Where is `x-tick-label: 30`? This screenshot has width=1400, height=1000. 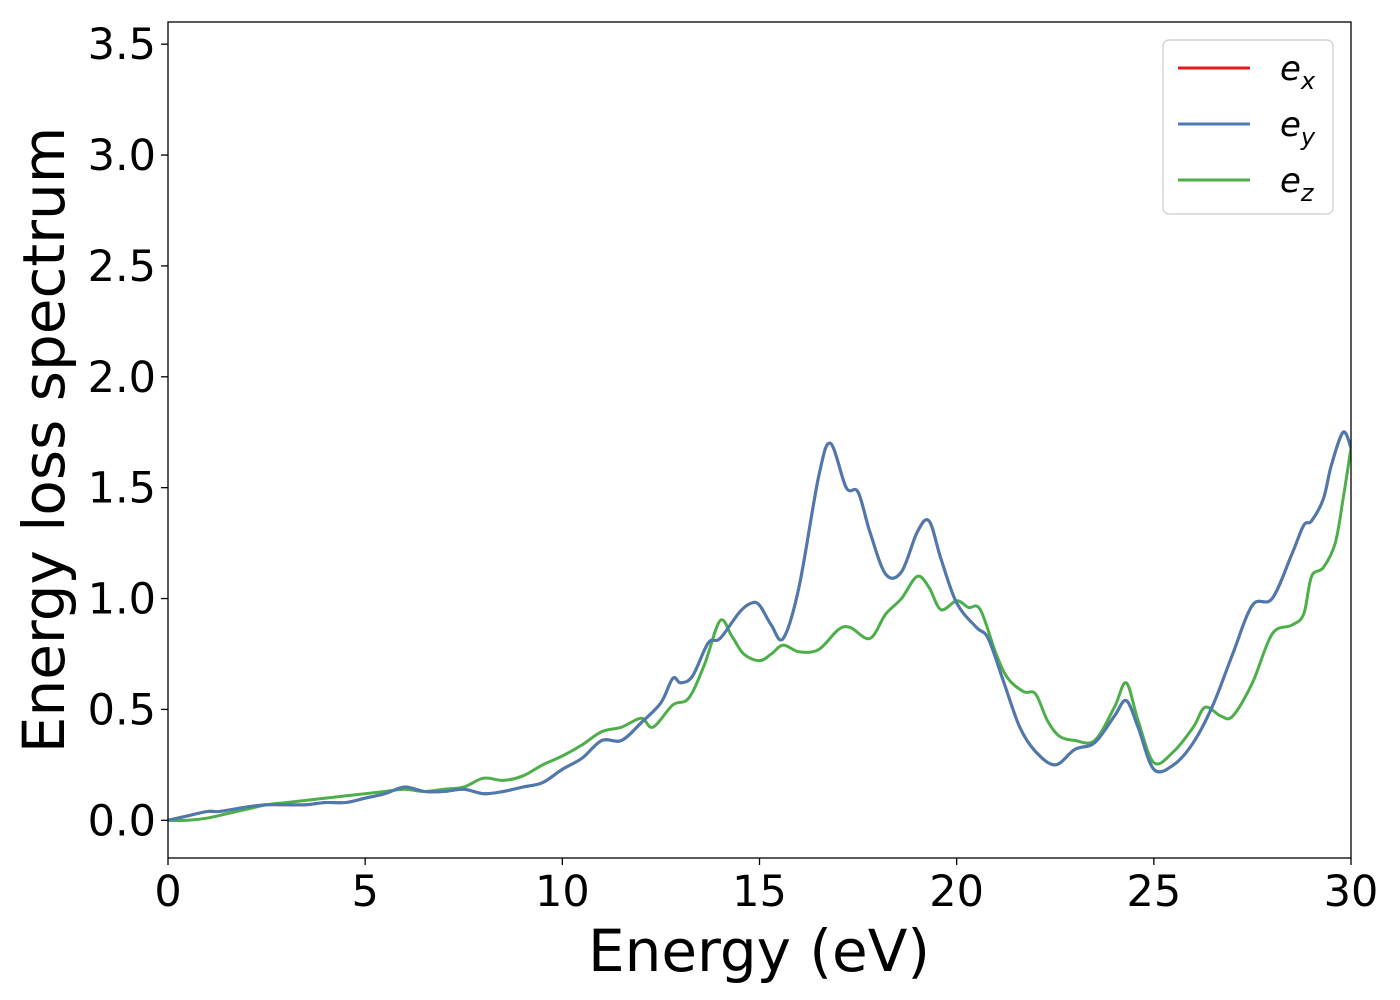 x-tick-label: 30 is located at coordinates (1351, 892).